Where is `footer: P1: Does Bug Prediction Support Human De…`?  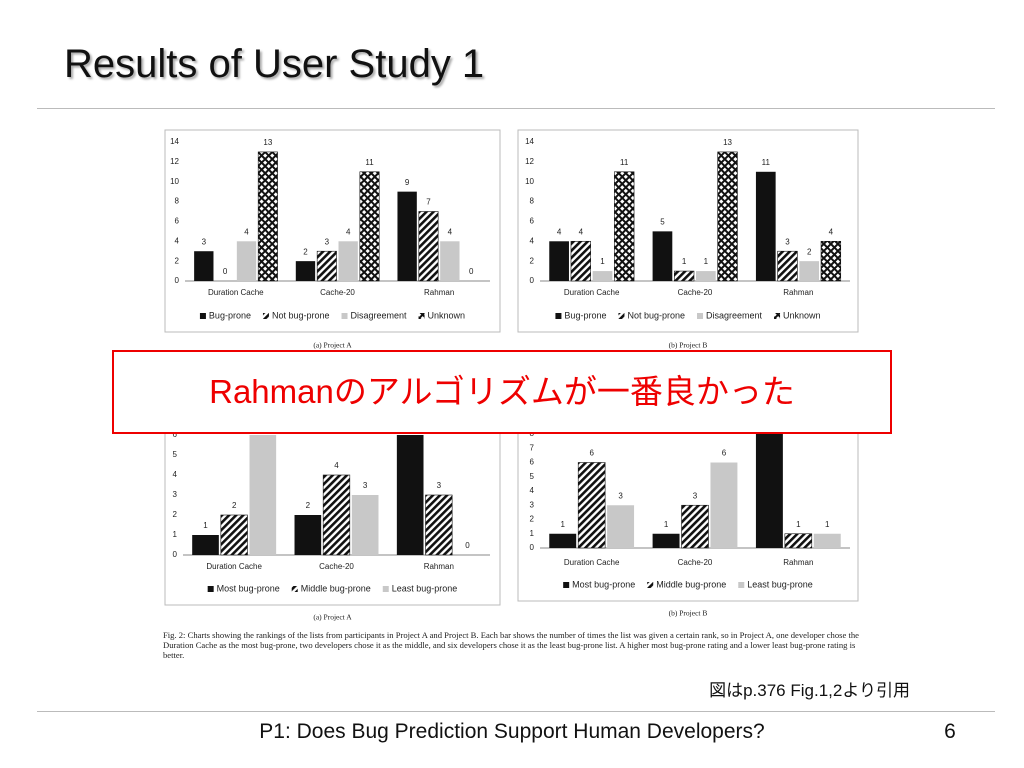 footer: P1: Does Bug Prediction Support Human De… is located at coordinates (512, 731).